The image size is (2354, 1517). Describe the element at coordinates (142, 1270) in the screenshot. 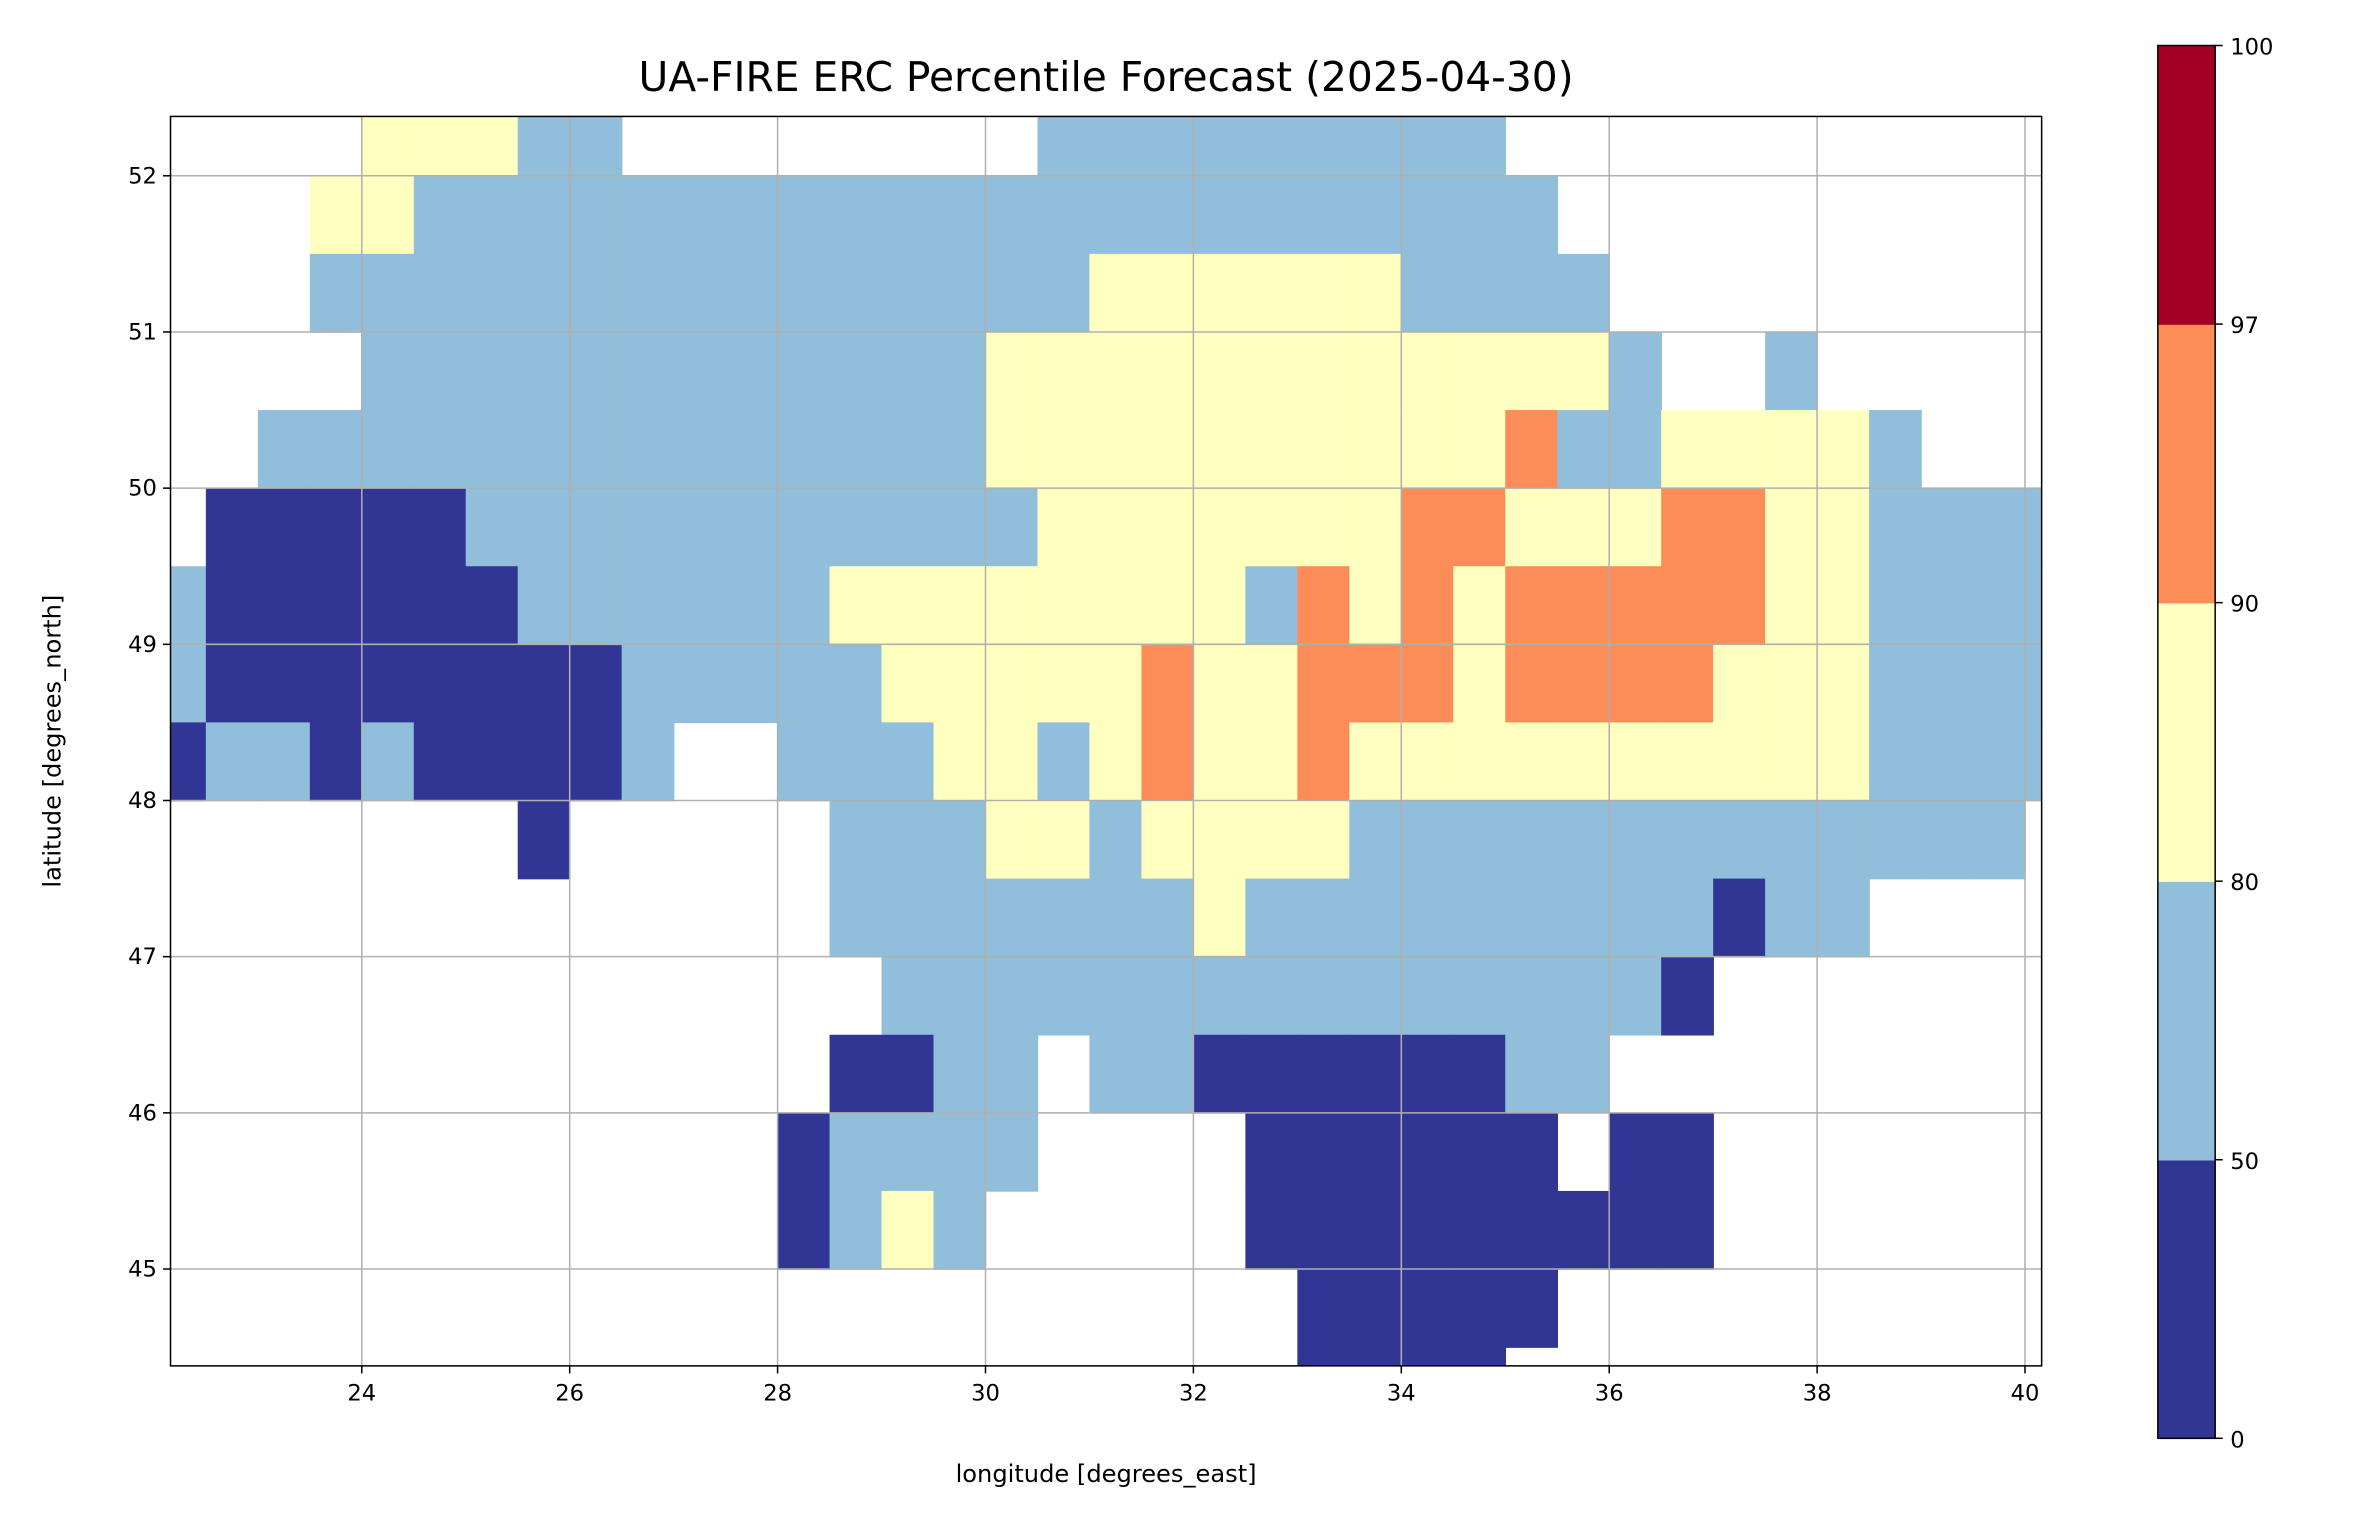

I see `y-tick-label: 45` at that location.